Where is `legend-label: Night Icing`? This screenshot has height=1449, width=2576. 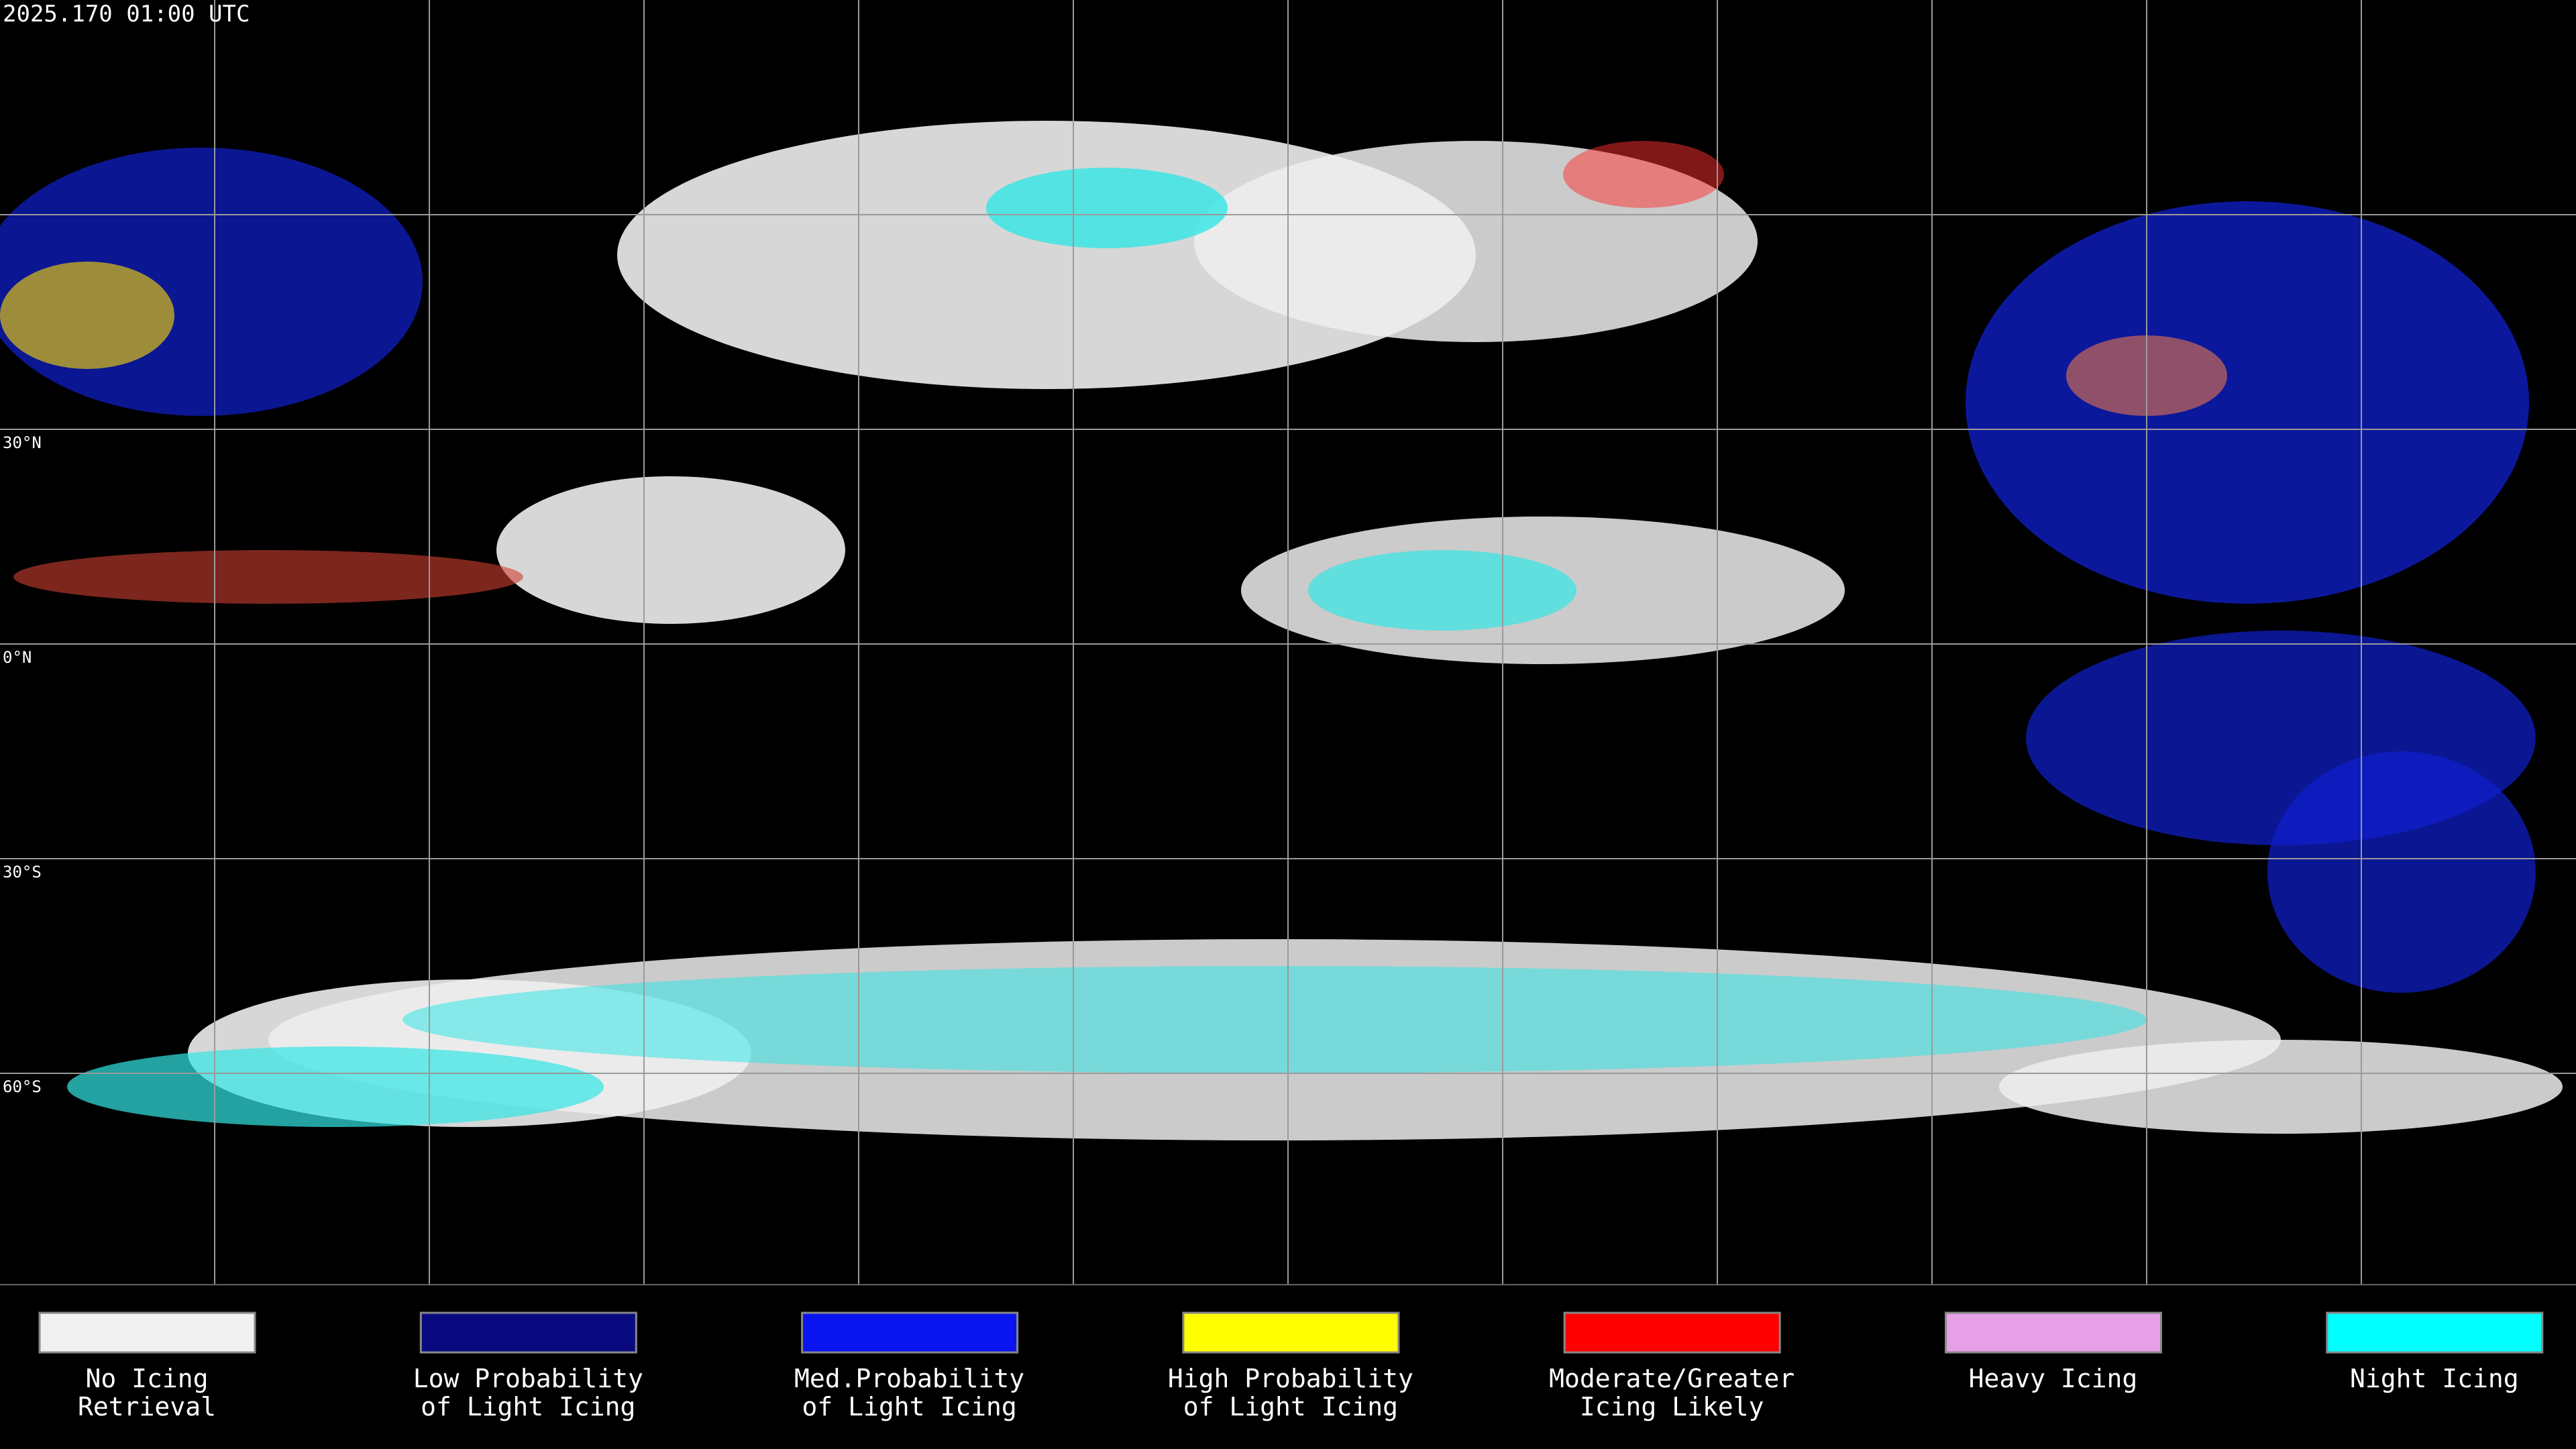
legend-label: Night Icing is located at coordinates (2434, 1378).